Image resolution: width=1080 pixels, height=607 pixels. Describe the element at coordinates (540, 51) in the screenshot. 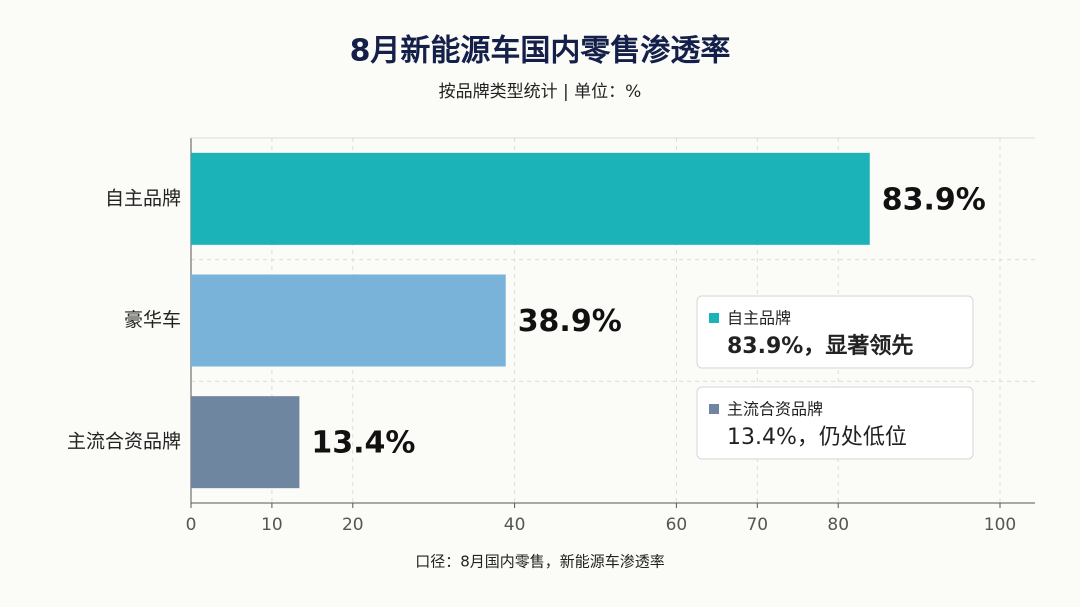

I see `chart-title: 8月新能源车国内零售渗透率` at that location.